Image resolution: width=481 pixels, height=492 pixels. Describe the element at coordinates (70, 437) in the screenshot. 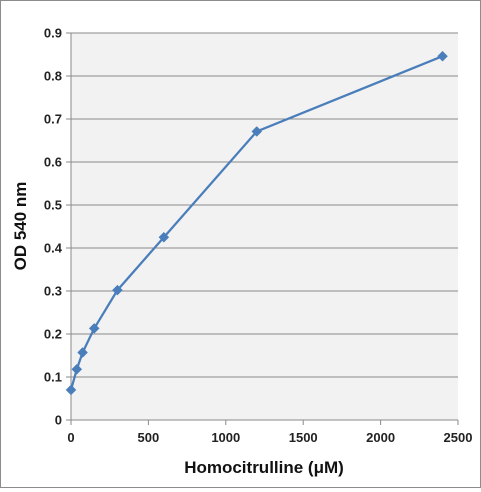

I see `x-tick-label: 0` at that location.